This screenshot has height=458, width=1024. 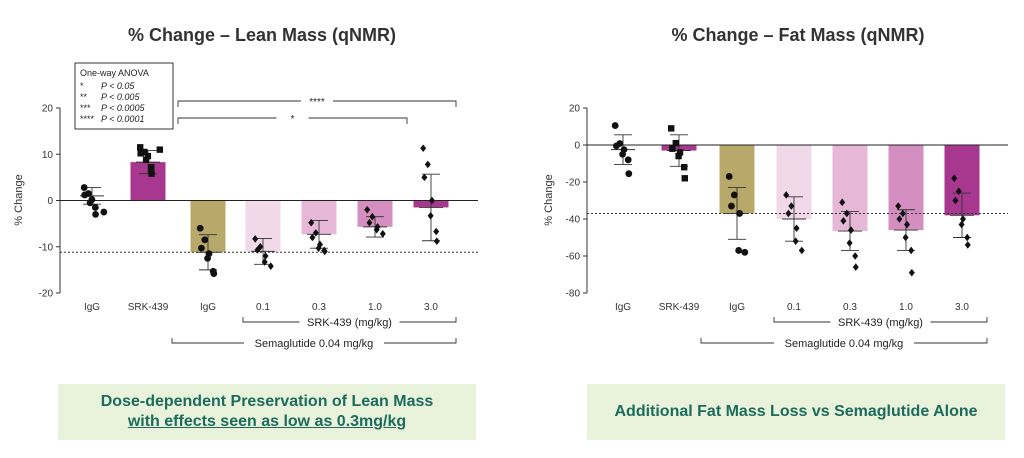 I want to click on x-tick-label: 3.0, so click(x=431, y=307).